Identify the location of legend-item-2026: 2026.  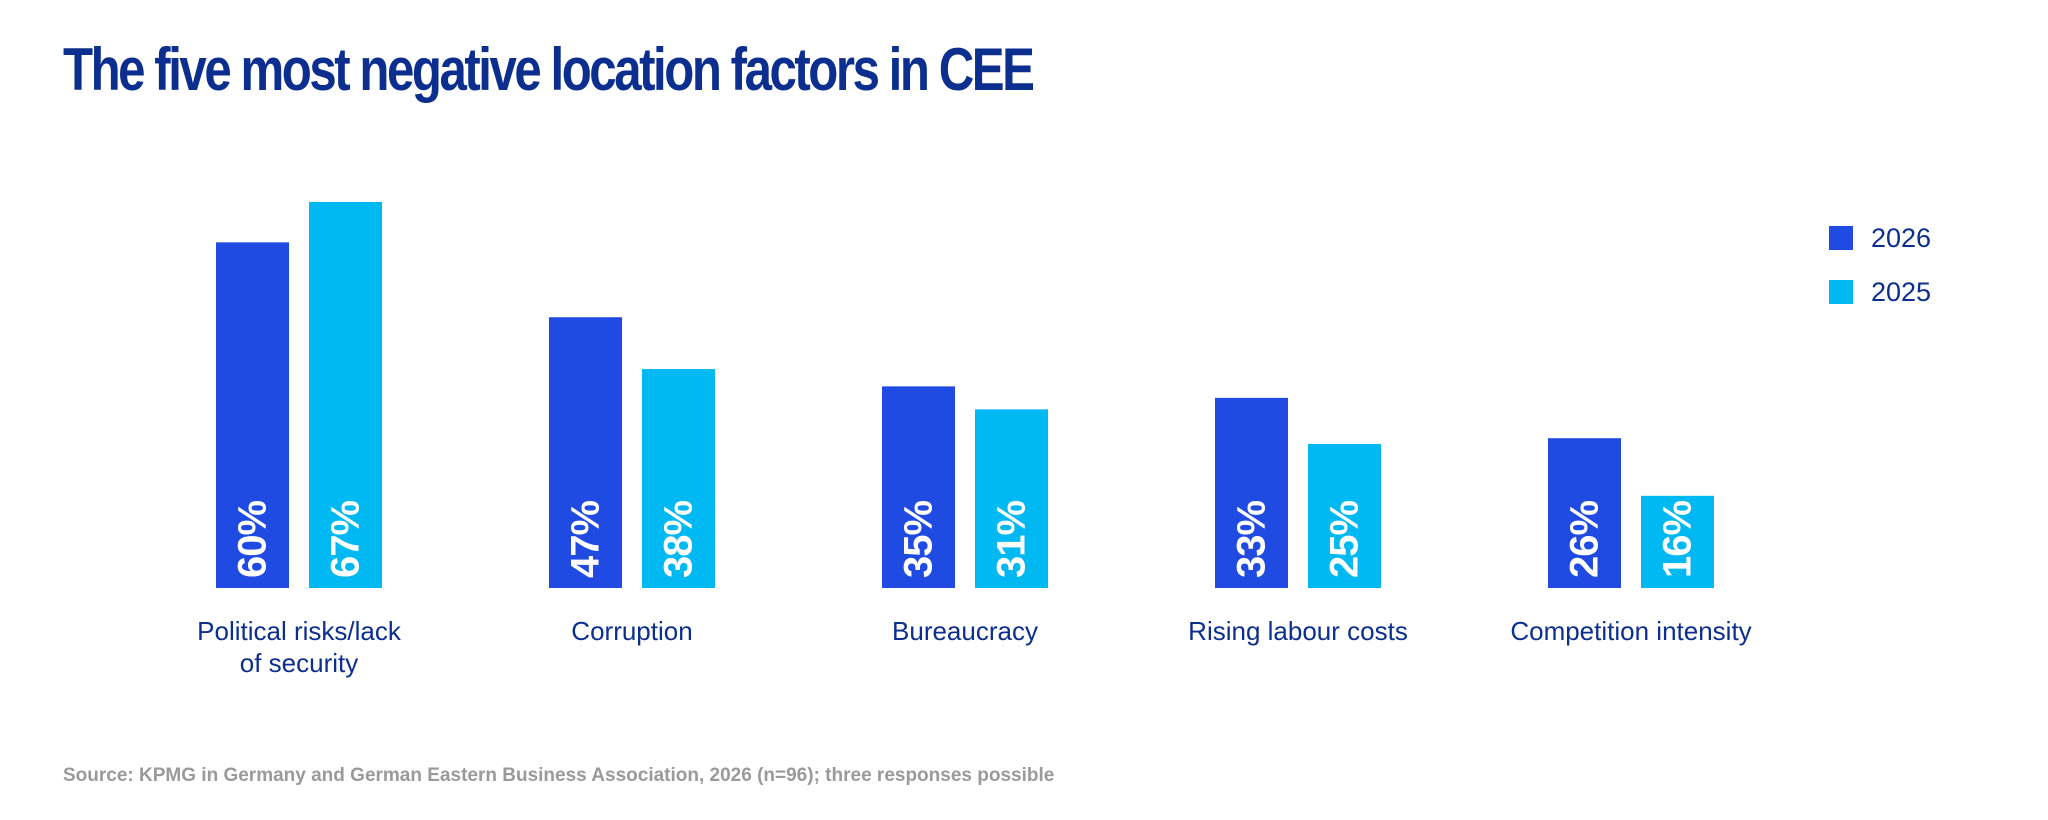
(1880, 238).